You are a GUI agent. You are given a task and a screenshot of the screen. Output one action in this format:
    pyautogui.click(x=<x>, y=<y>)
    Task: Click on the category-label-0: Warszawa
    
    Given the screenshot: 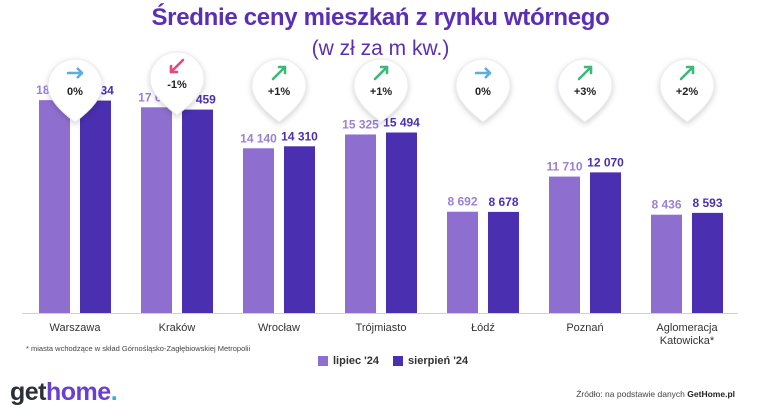 What is the action you would take?
    pyautogui.click(x=76, y=328)
    